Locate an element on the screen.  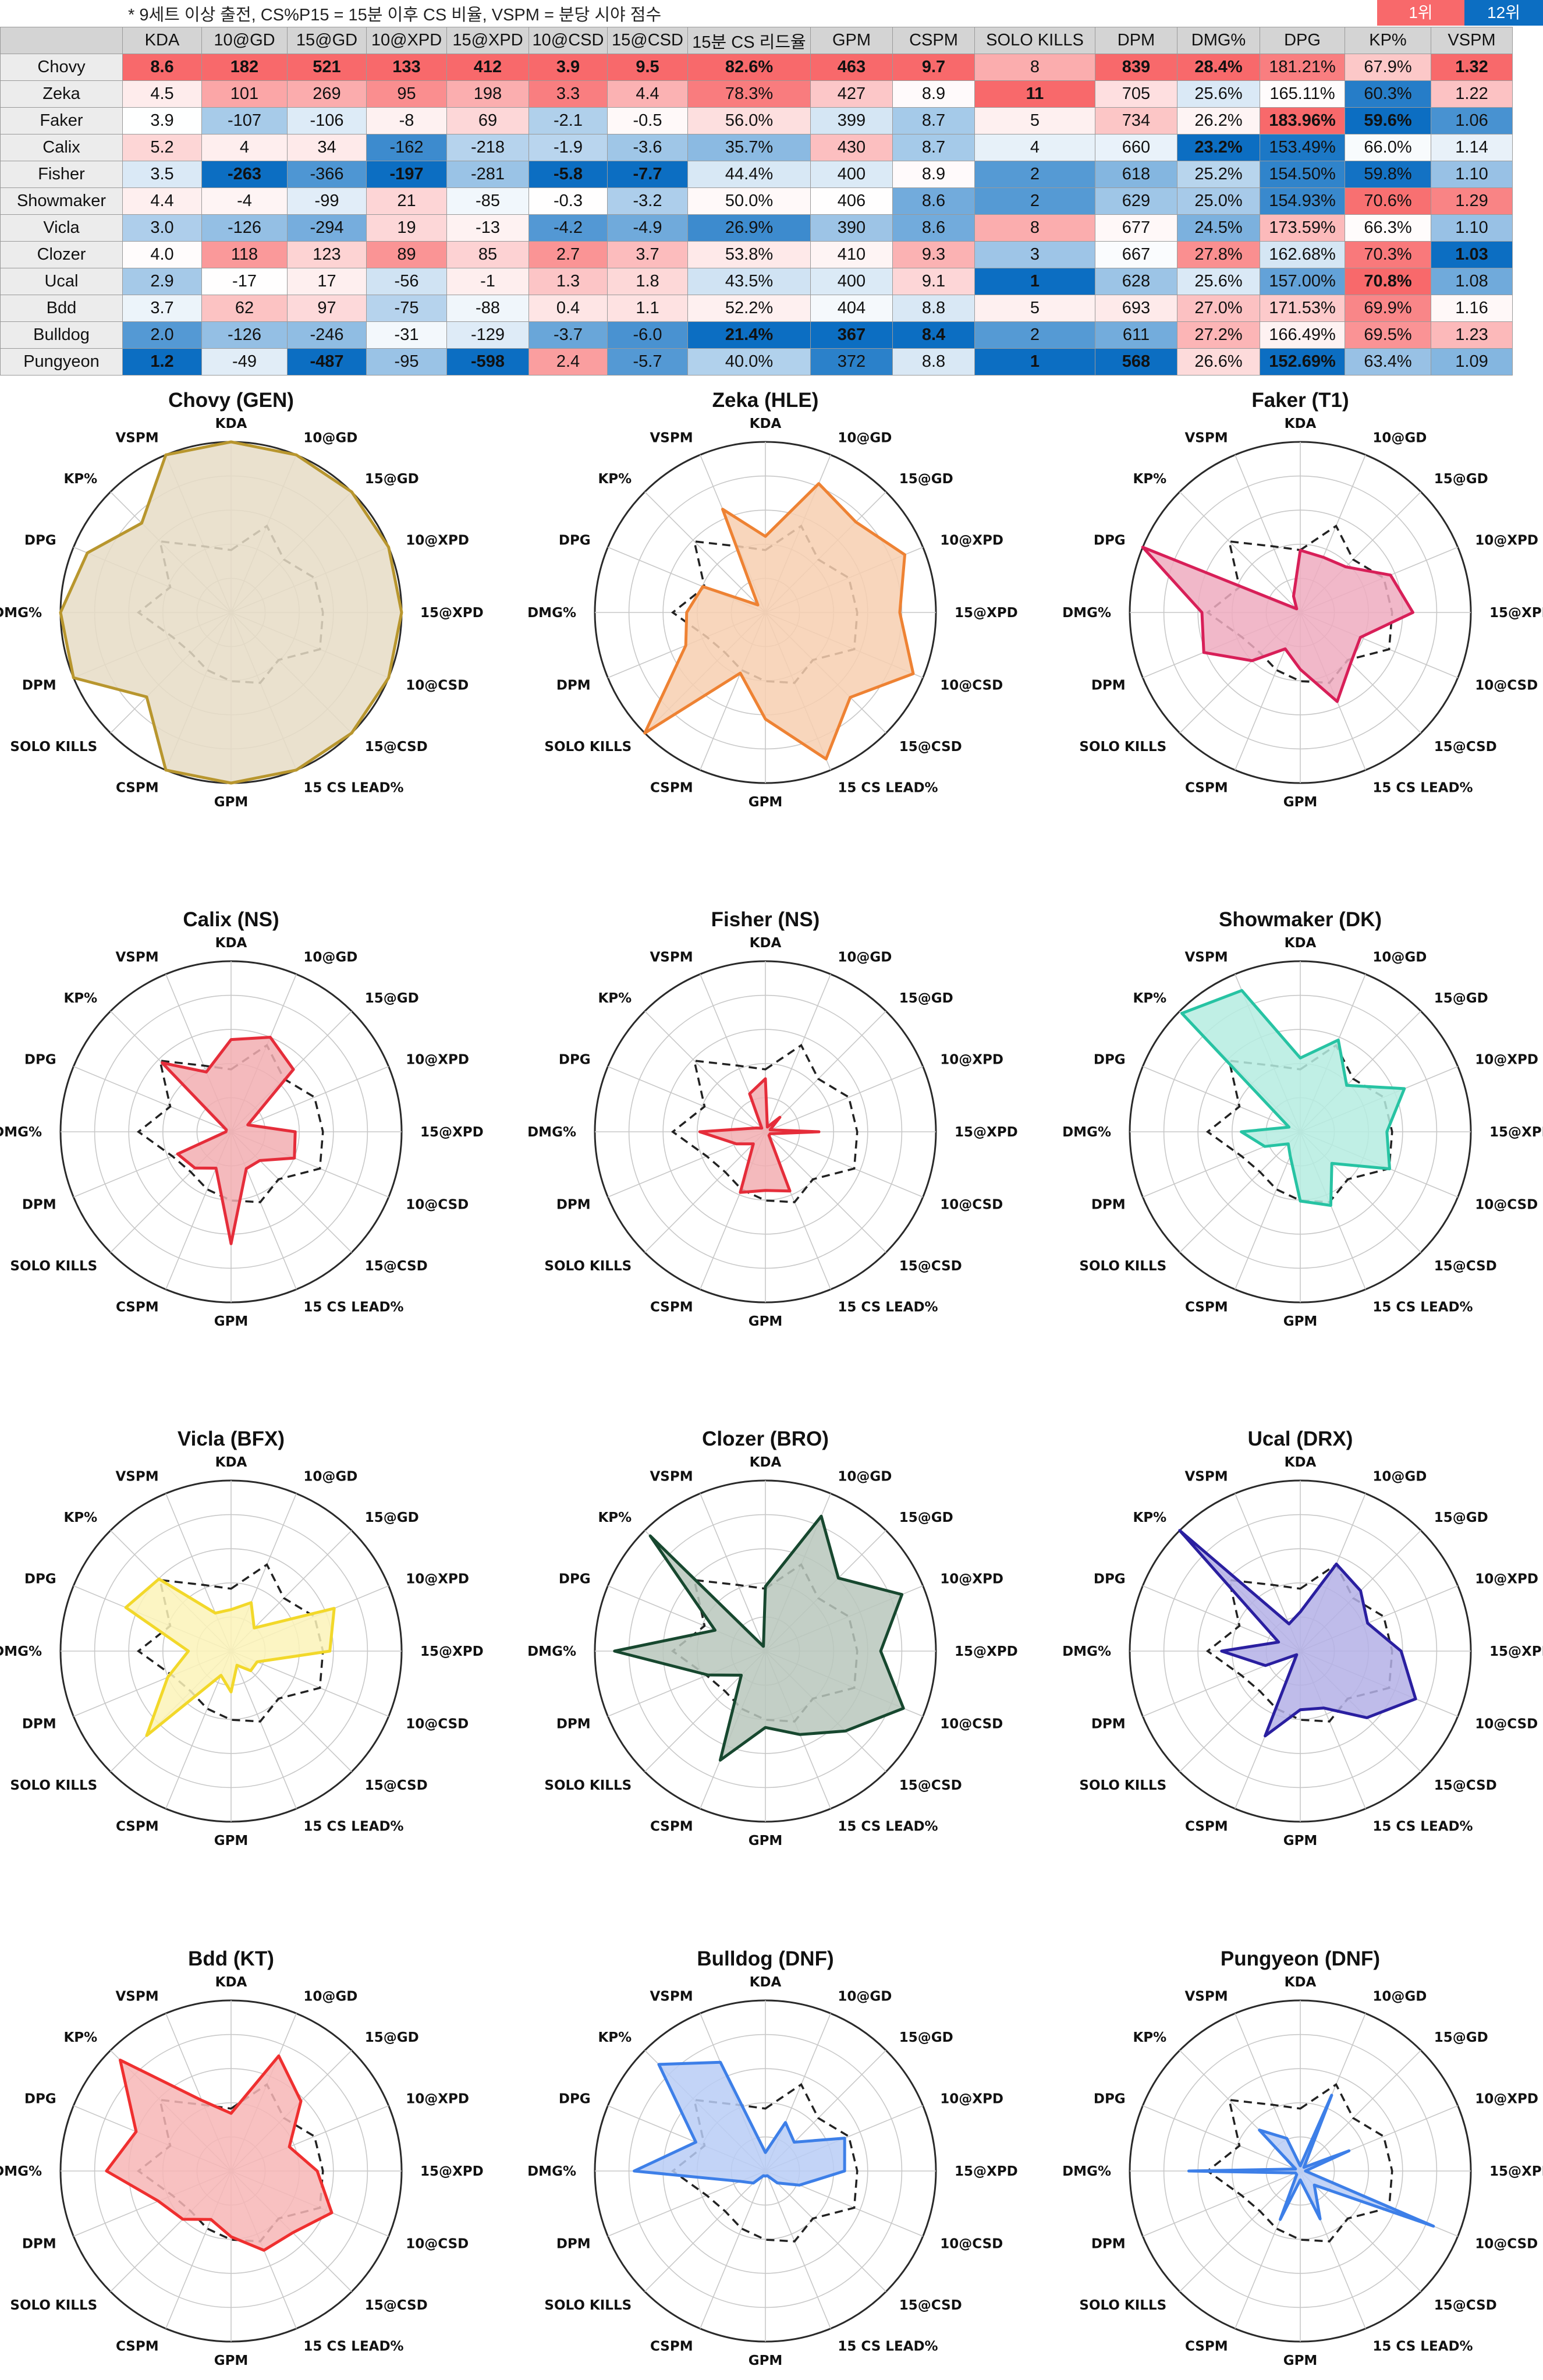
player-name: Faker is located at coordinates (61, 120).